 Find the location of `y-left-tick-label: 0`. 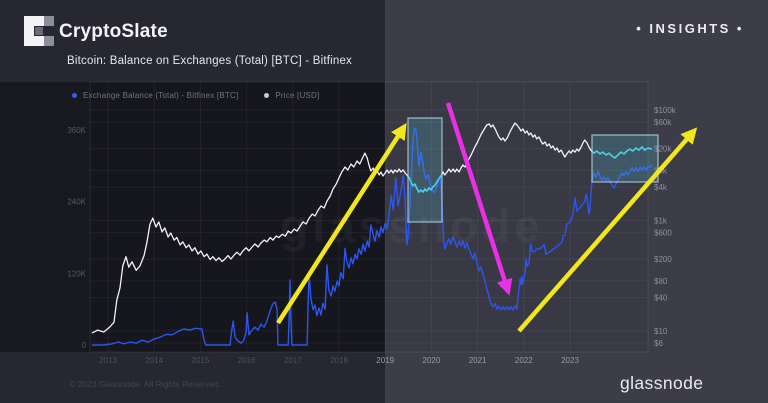

y-left-tick-label: 0 is located at coordinates (84, 345).